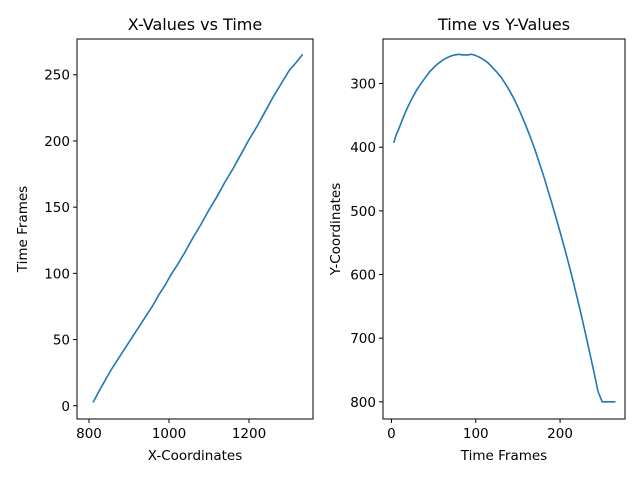  Describe the element at coordinates (391, 434) in the screenshot. I see `x-tick-label: 0` at that location.